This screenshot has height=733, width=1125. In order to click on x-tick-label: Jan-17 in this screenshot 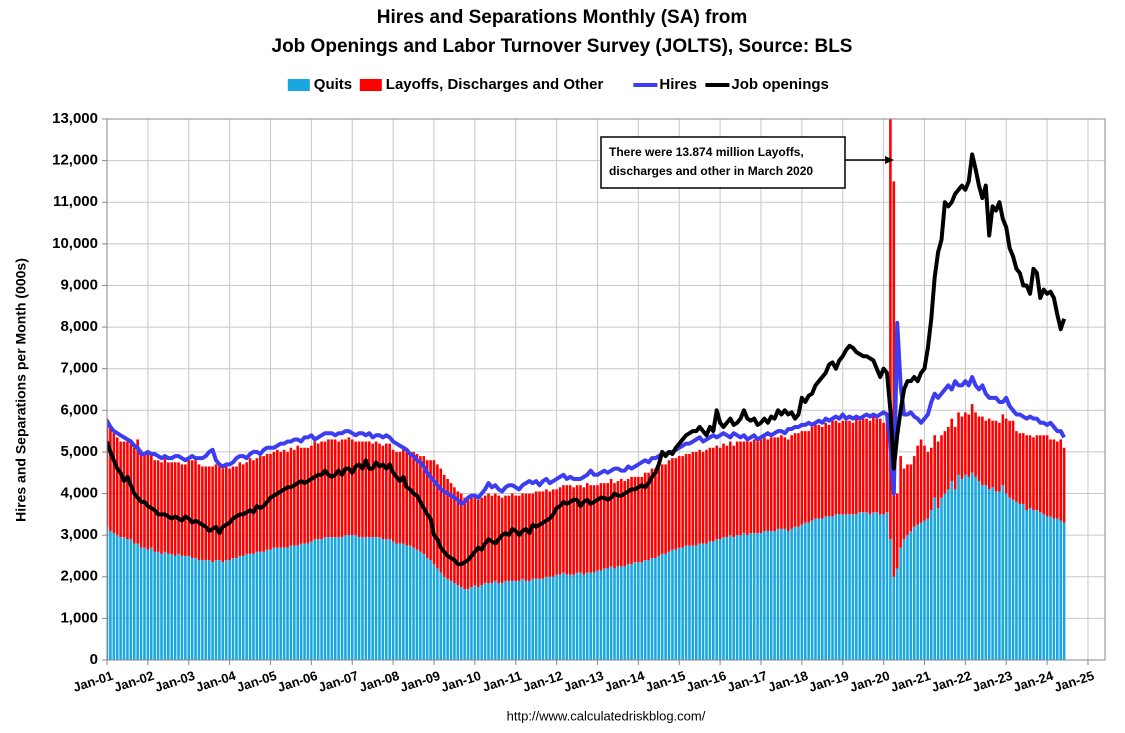, I will do `click(747, 681)`.